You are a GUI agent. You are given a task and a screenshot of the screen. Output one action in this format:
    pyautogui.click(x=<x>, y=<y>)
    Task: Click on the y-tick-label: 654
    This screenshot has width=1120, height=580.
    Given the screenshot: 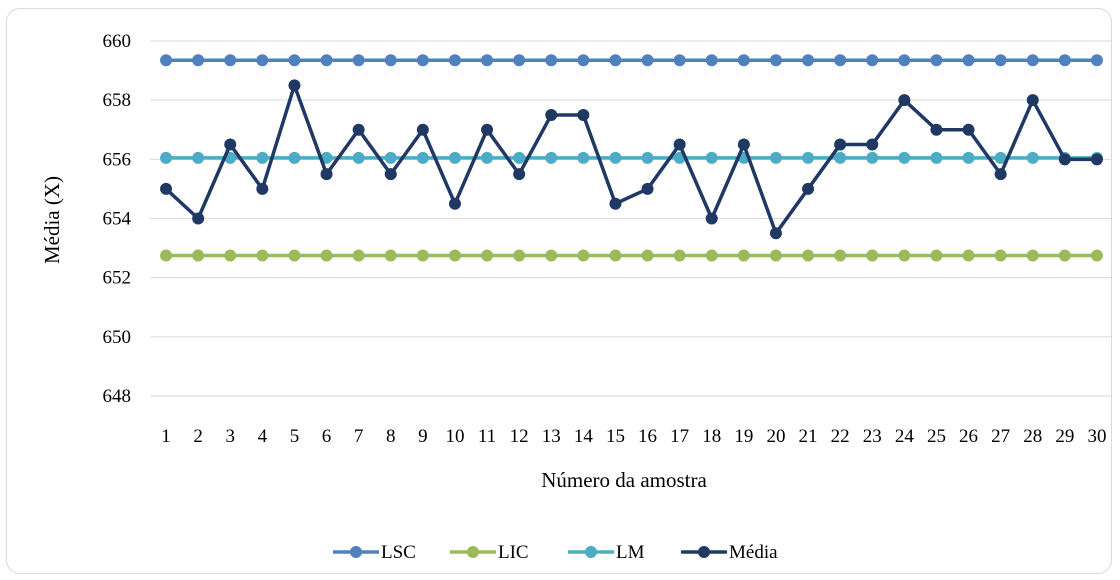 What is the action you would take?
    pyautogui.click(x=117, y=219)
    